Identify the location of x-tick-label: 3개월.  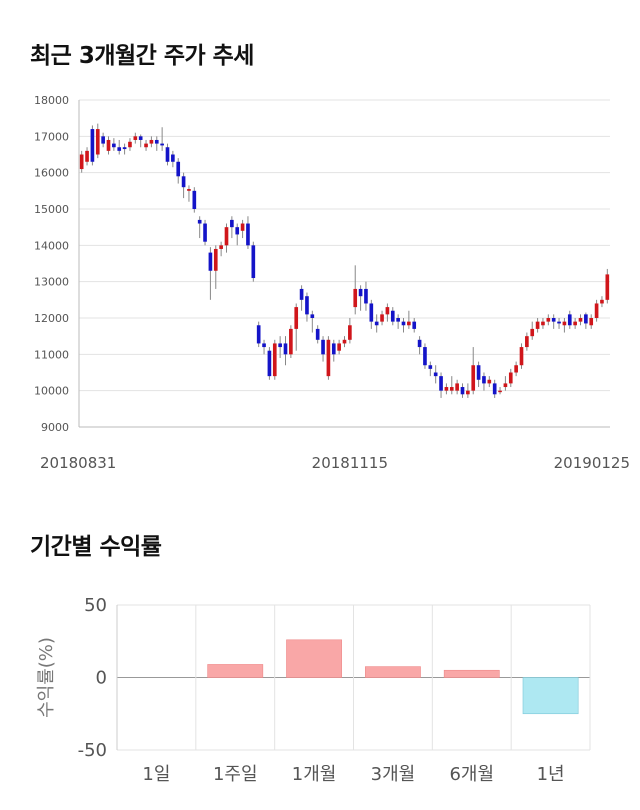
(393, 774).